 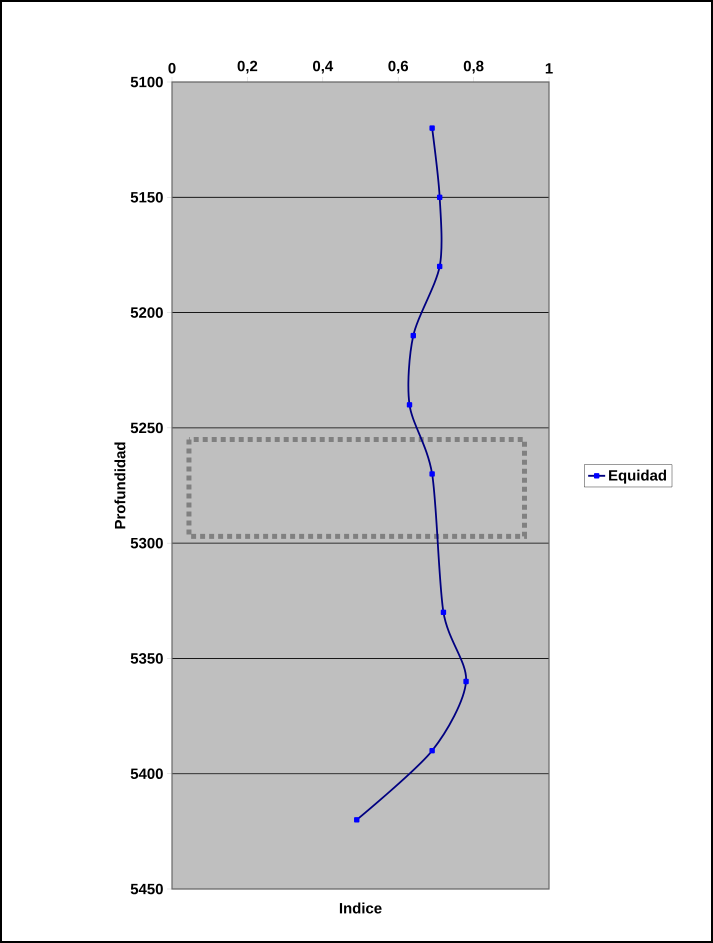 What do you see at coordinates (146, 773) in the screenshot?
I see `y-tick-label: 5400` at bounding box center [146, 773].